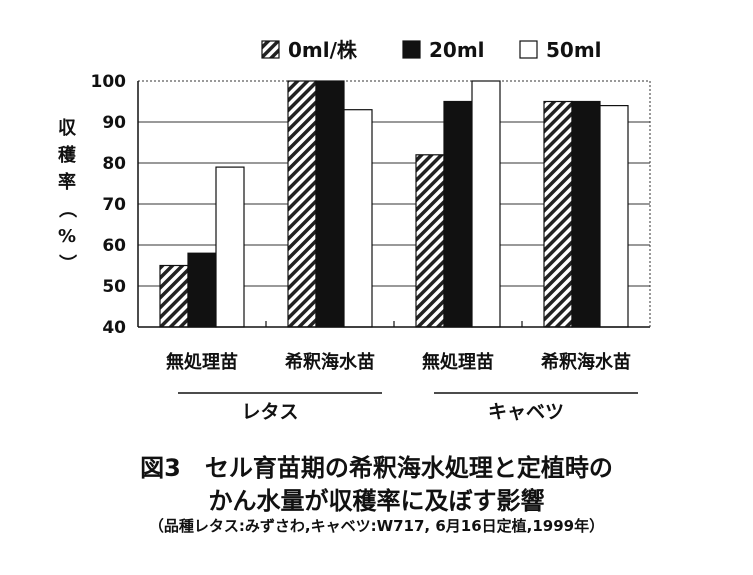 The width and height of the screenshot is (753, 575). I want to click on y-axis-label: 収穫率 （% ）, so click(66, 195).